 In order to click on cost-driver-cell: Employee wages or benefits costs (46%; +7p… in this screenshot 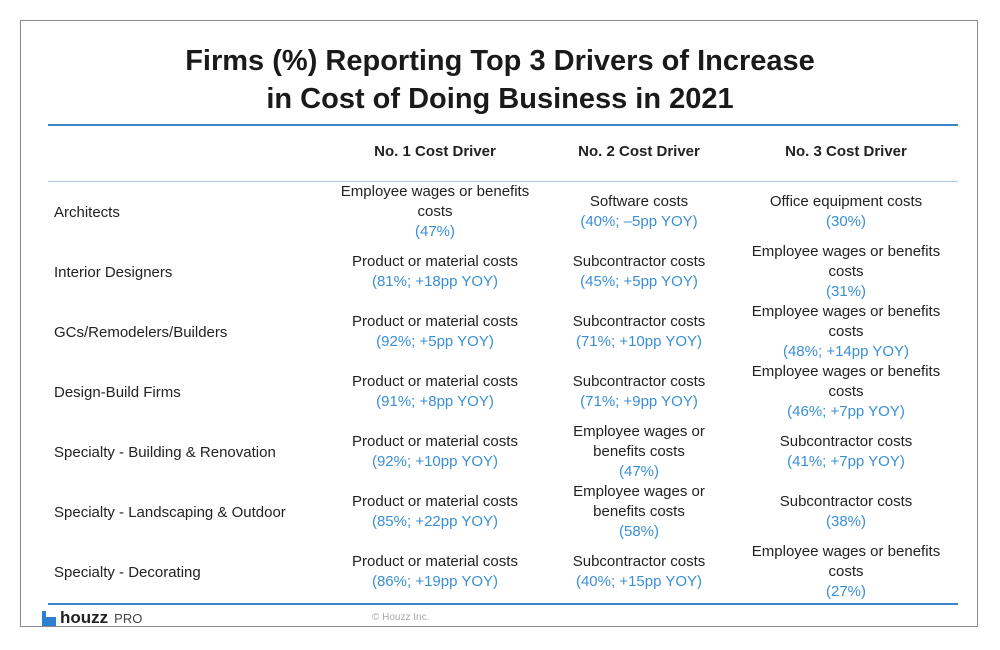, I will do `click(846, 392)`.